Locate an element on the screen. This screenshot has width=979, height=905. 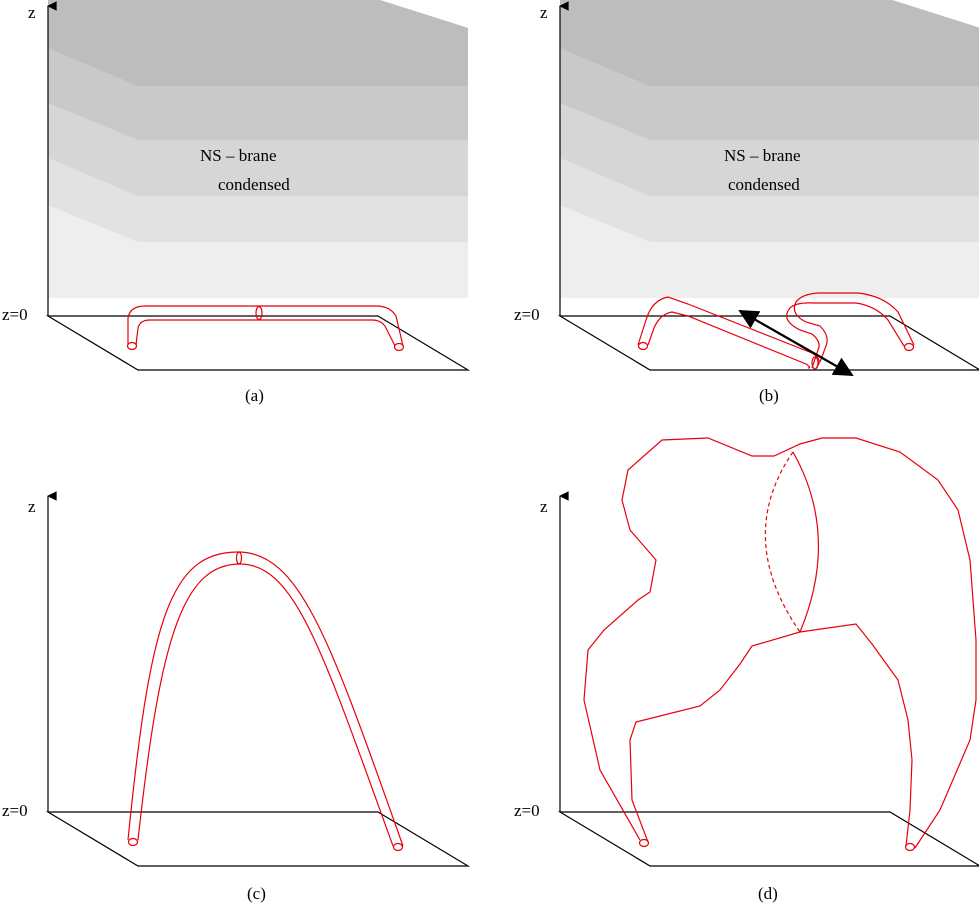
motion-arrow is located at coordinates (796, 343).